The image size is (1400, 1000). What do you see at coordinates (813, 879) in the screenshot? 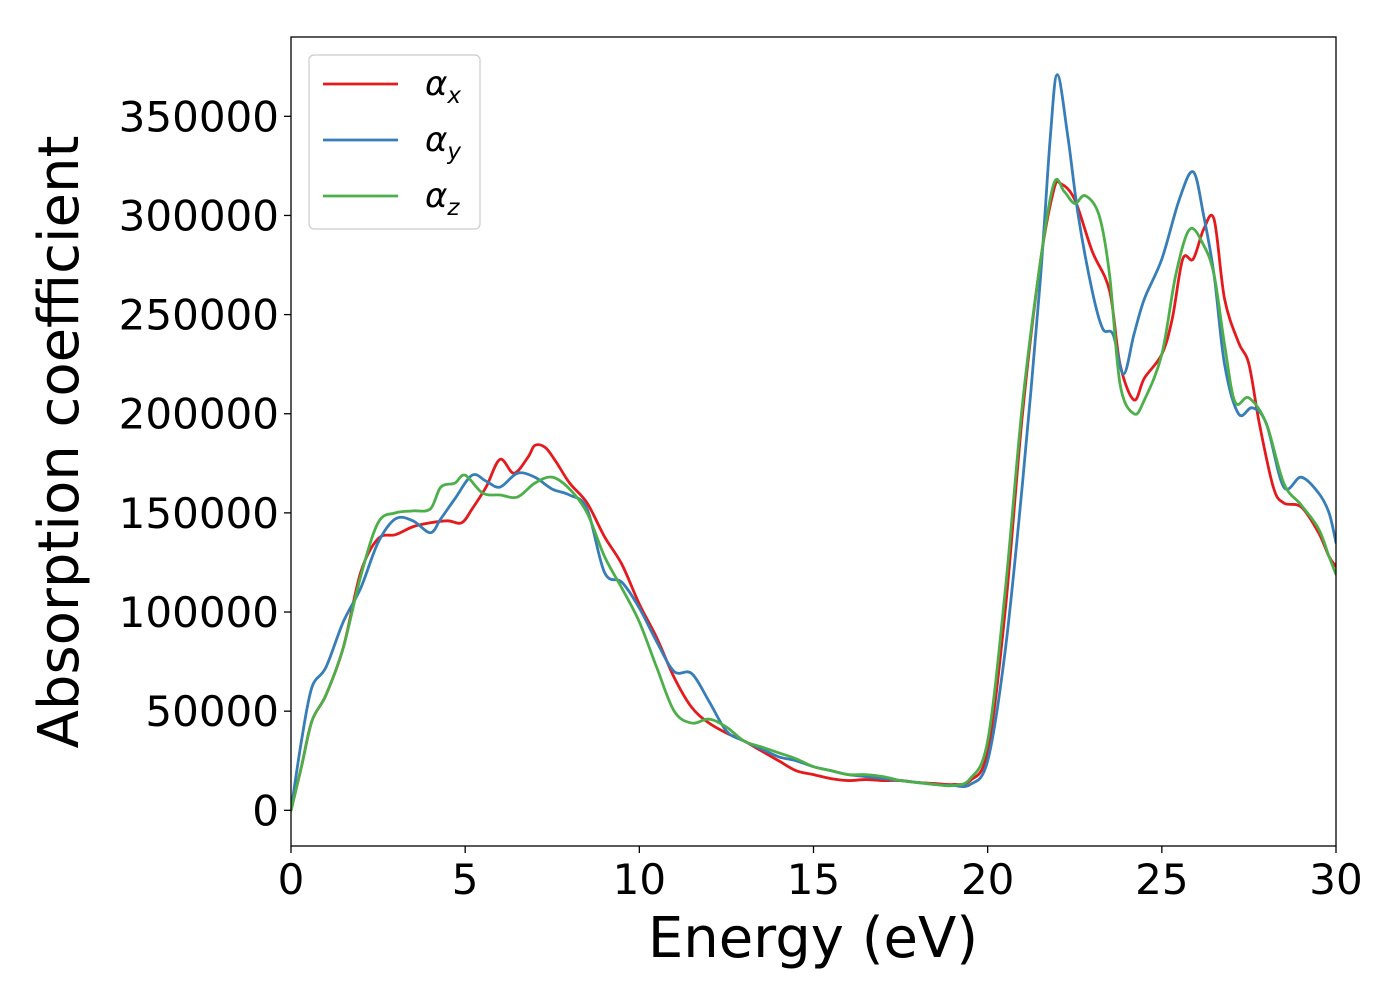
I see `x-tick-label: 15` at bounding box center [813, 879].